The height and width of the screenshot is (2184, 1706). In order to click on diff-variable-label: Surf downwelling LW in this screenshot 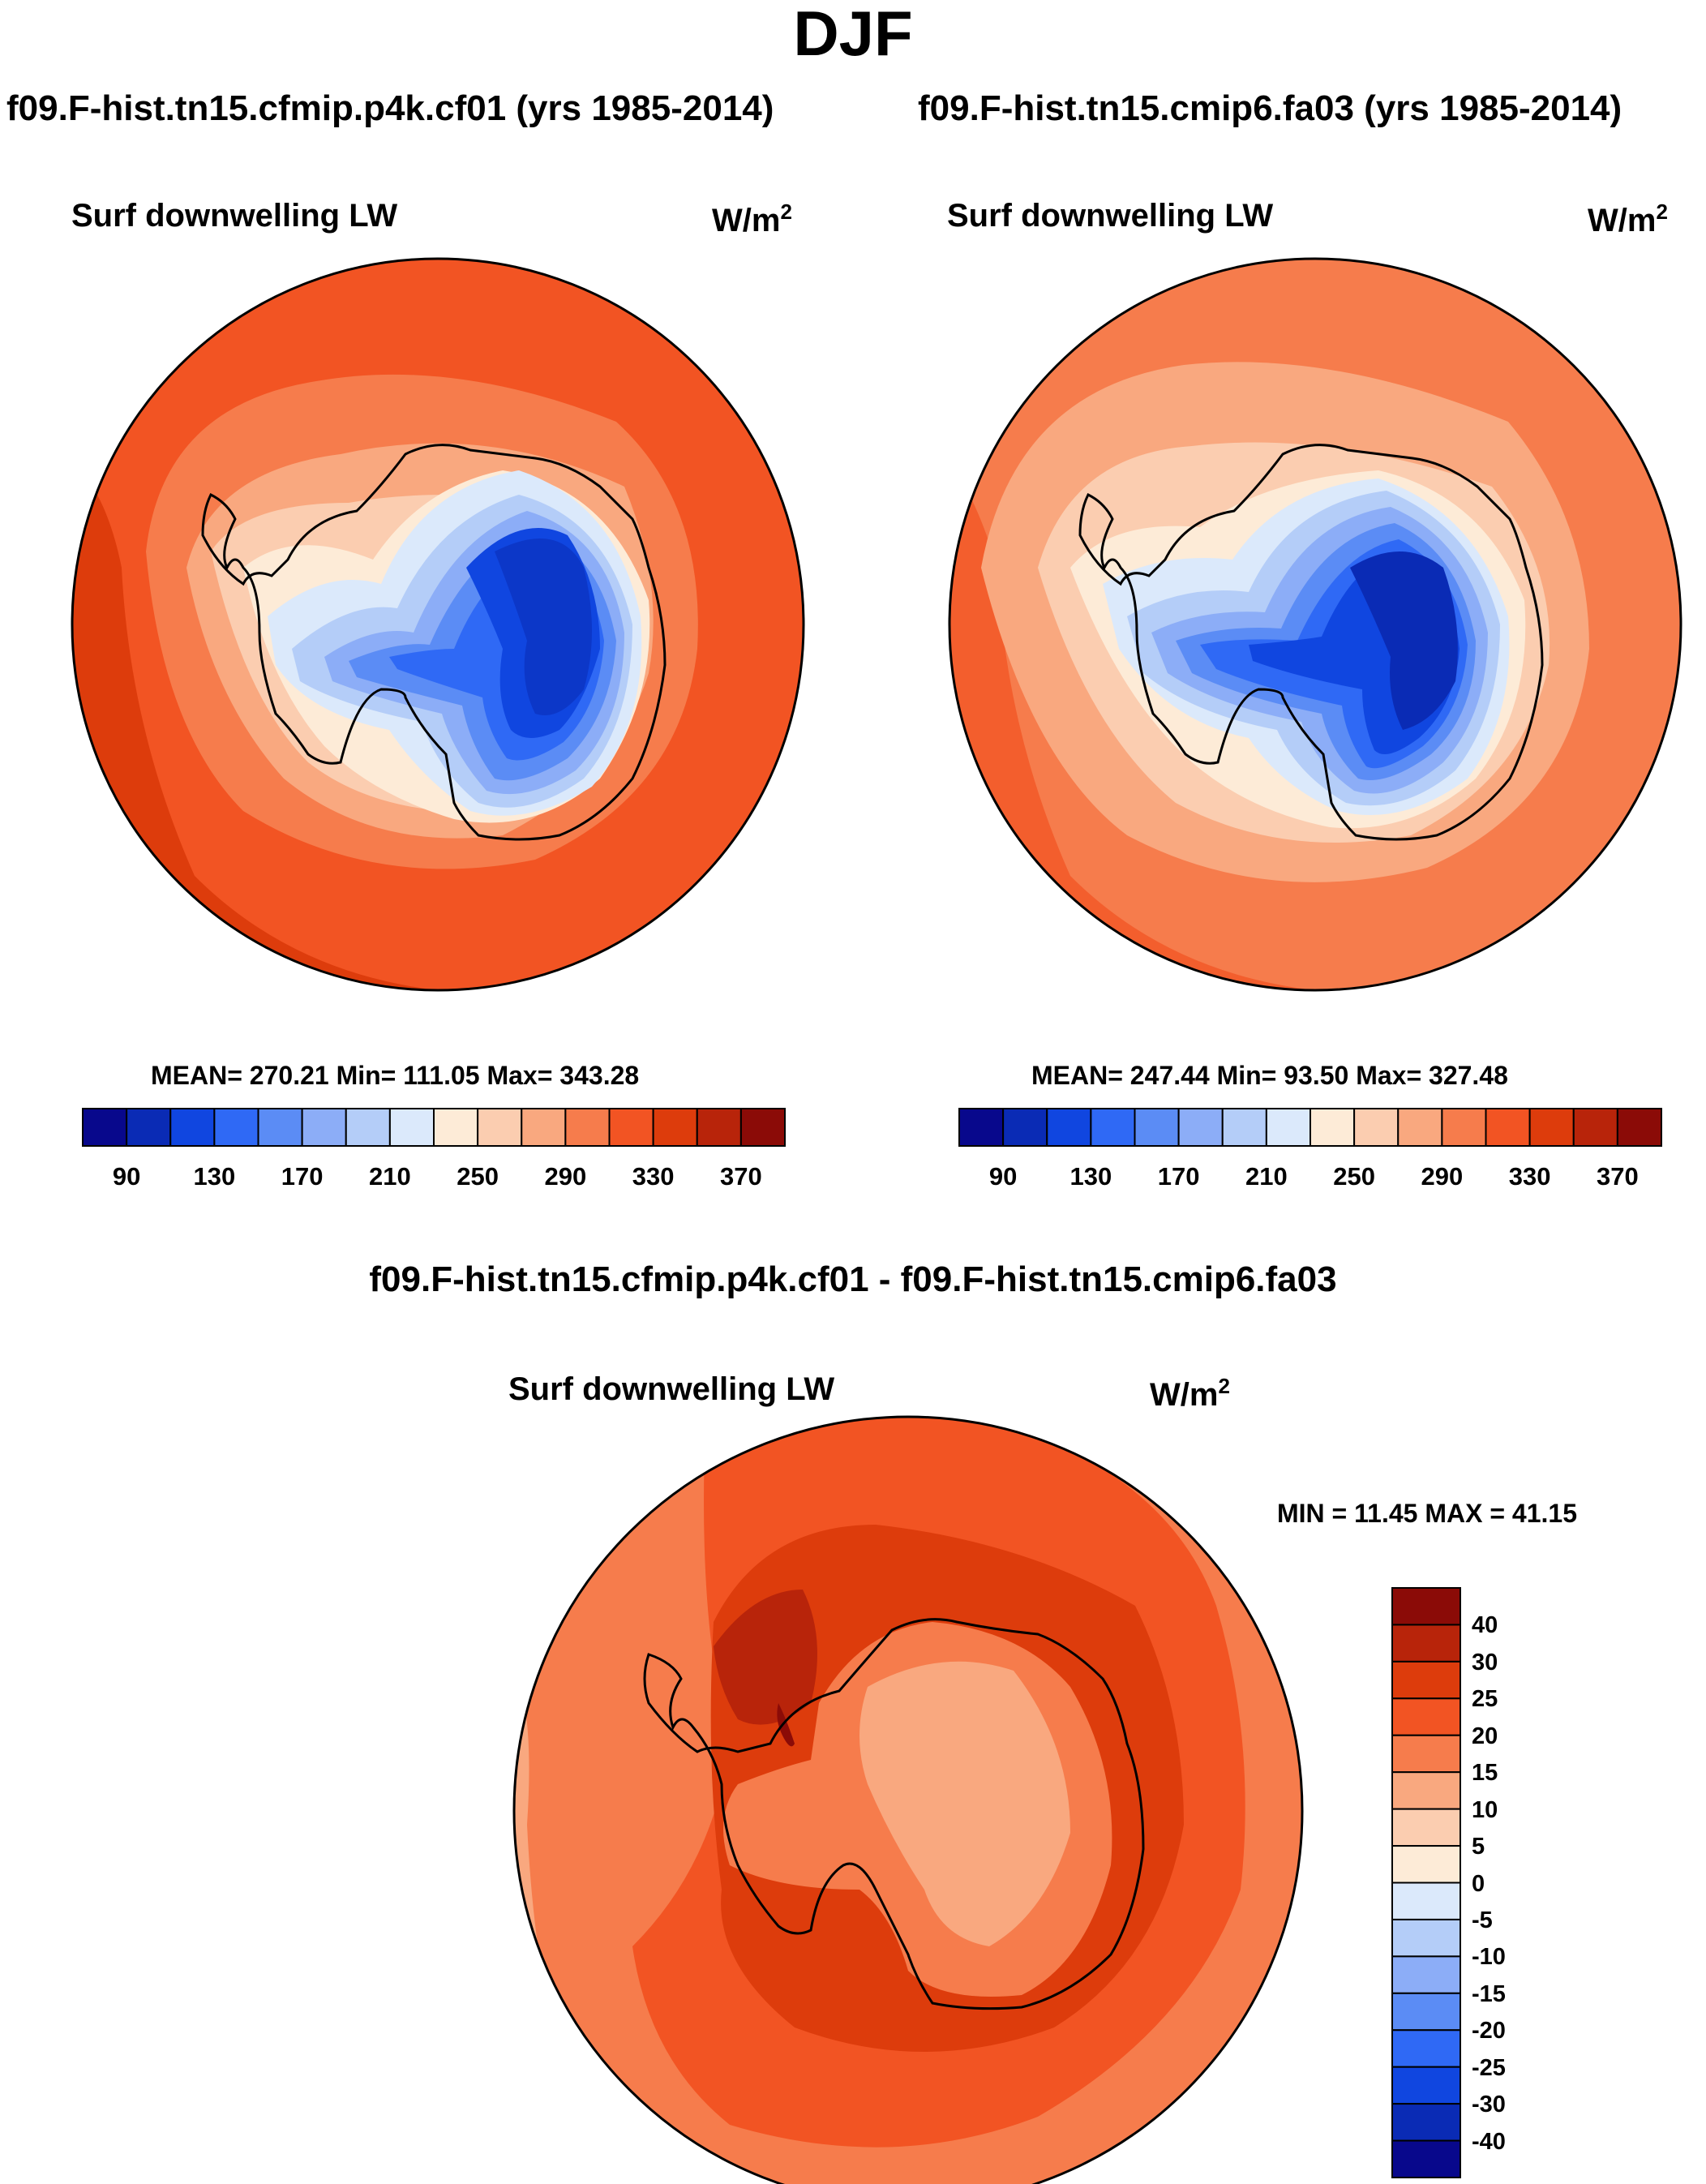, I will do `click(671, 1389)`.